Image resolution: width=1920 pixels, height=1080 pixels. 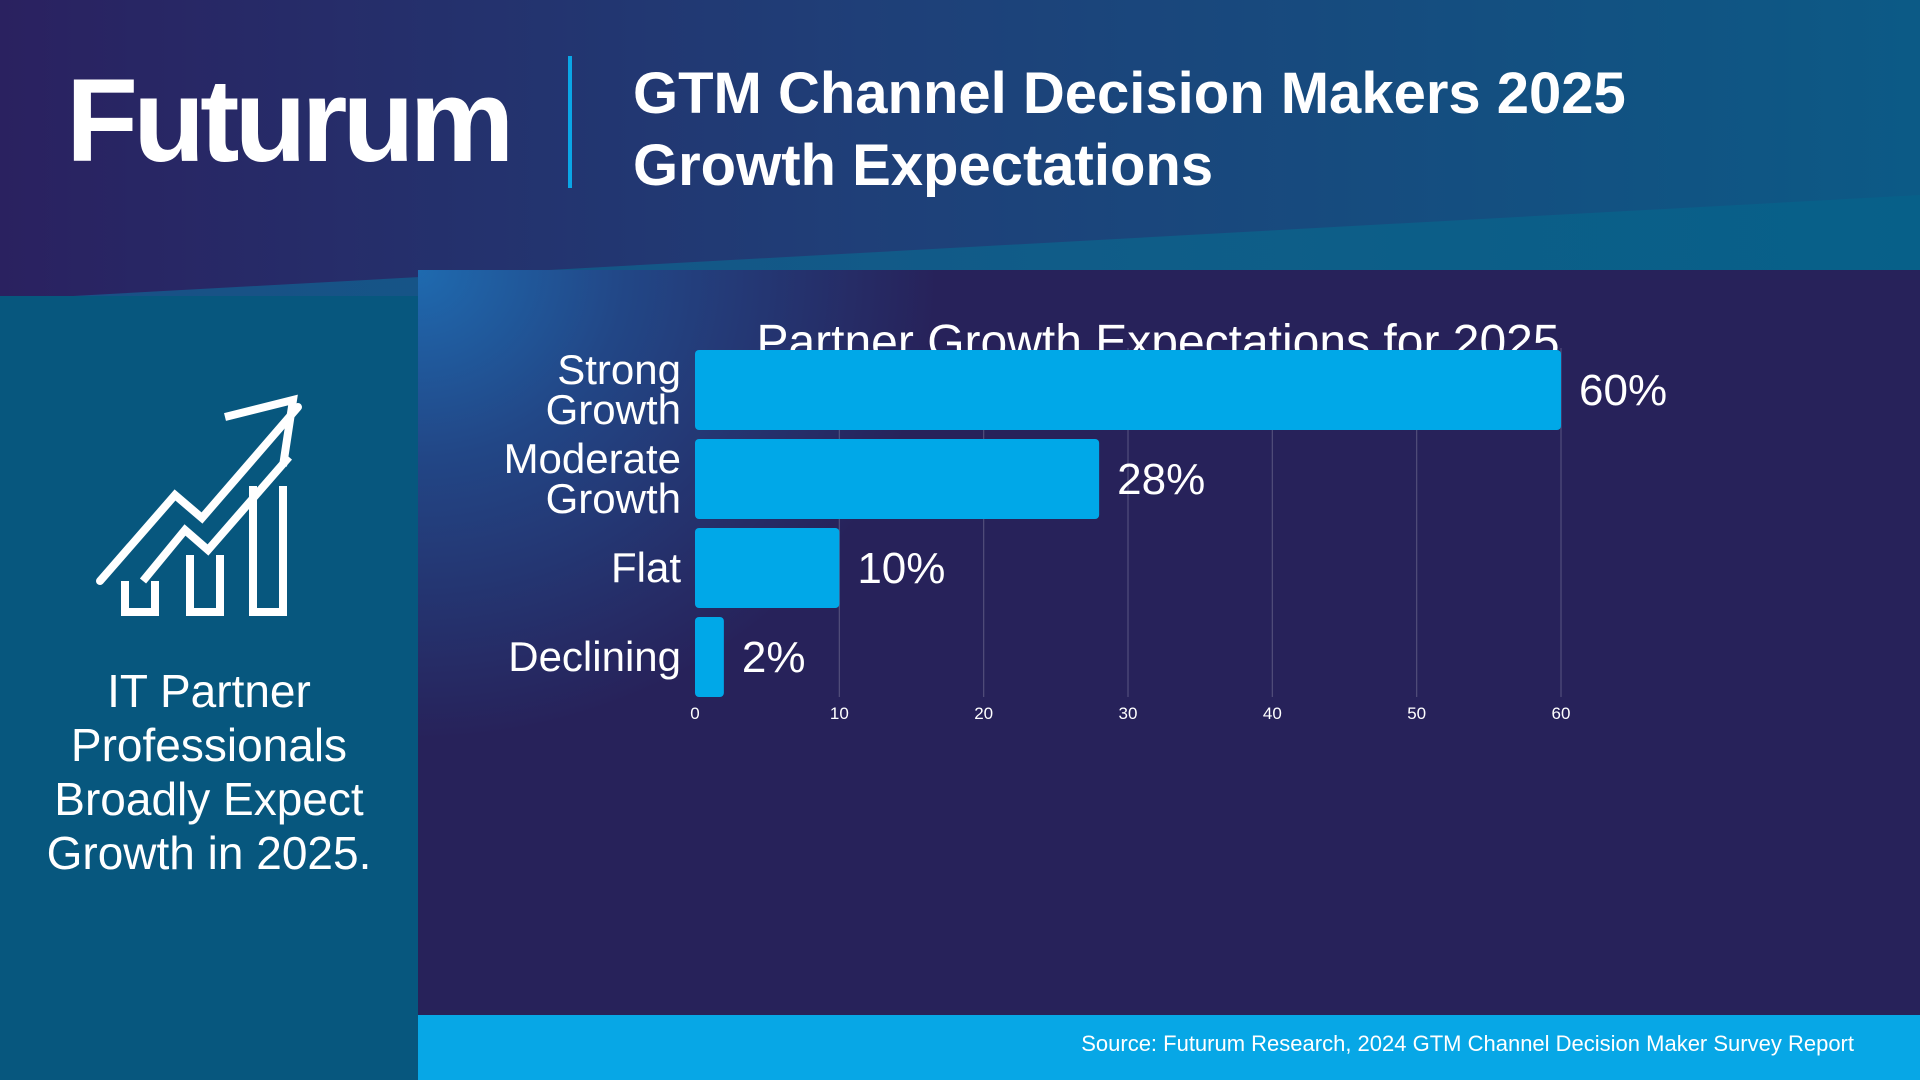 I want to click on futurum-logo: Futurum, so click(x=290, y=121).